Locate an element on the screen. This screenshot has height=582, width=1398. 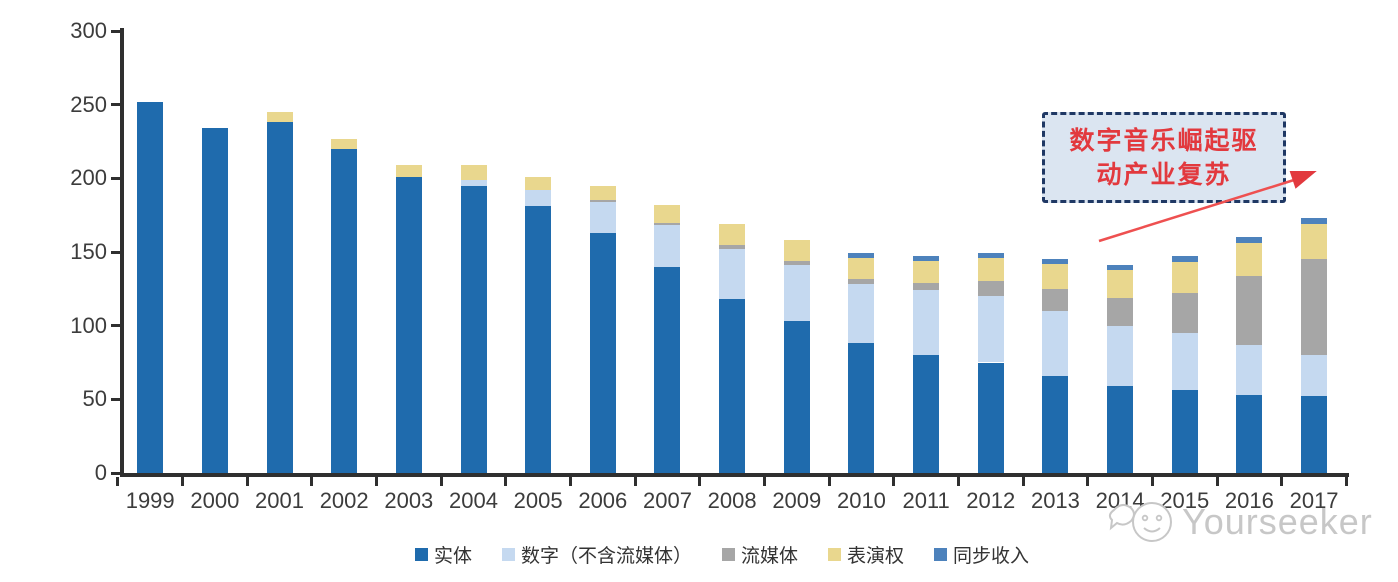
x-axis-label-2005: 2005 is located at coordinates (538, 500).